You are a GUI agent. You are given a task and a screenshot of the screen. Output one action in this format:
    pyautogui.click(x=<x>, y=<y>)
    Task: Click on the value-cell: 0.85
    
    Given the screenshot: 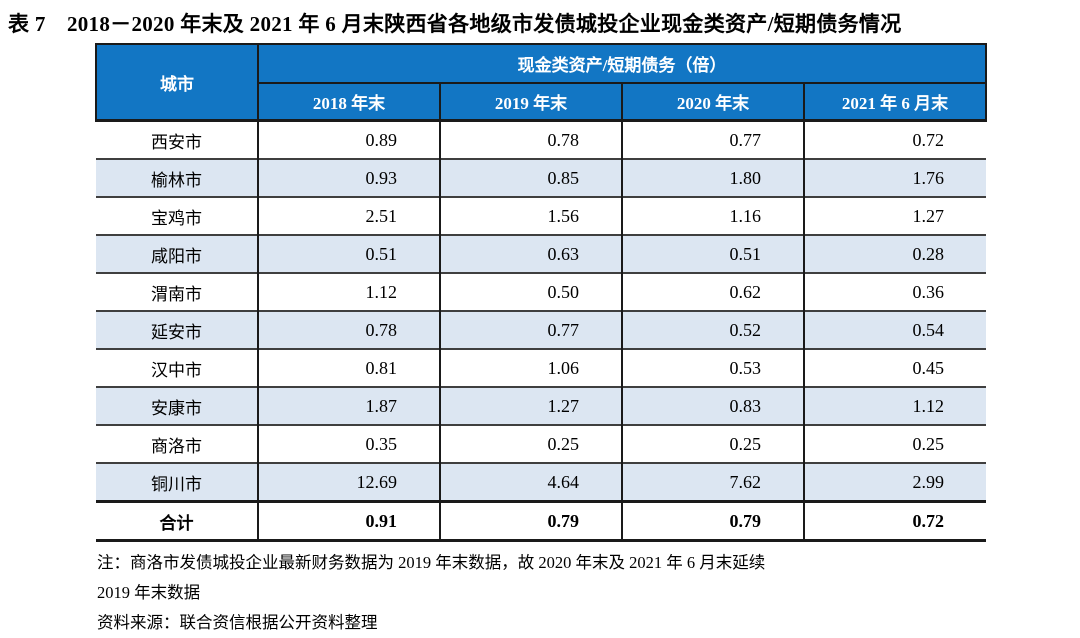 What is the action you would take?
    pyautogui.click(x=530, y=178)
    